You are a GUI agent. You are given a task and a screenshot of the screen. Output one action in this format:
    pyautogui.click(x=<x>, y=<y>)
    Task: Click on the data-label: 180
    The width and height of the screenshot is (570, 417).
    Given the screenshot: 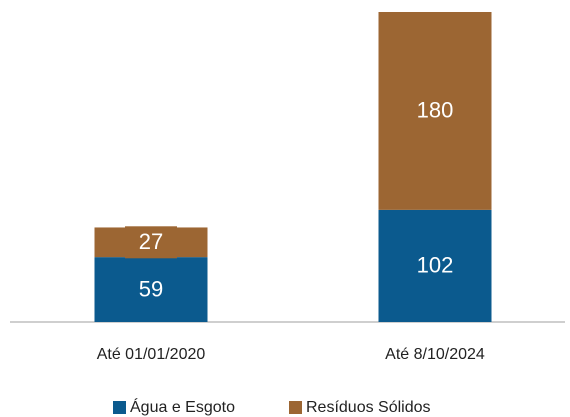 What is the action you would take?
    pyautogui.click(x=435, y=110)
    